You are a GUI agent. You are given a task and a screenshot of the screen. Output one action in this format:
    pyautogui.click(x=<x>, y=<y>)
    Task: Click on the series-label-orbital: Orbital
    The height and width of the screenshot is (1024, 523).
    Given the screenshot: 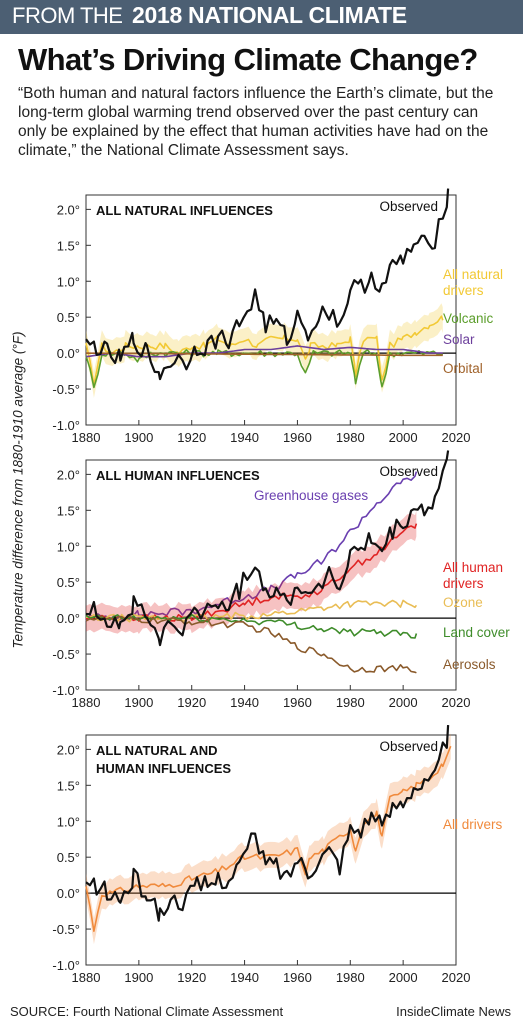 What is the action you would take?
    pyautogui.click(x=463, y=368)
    